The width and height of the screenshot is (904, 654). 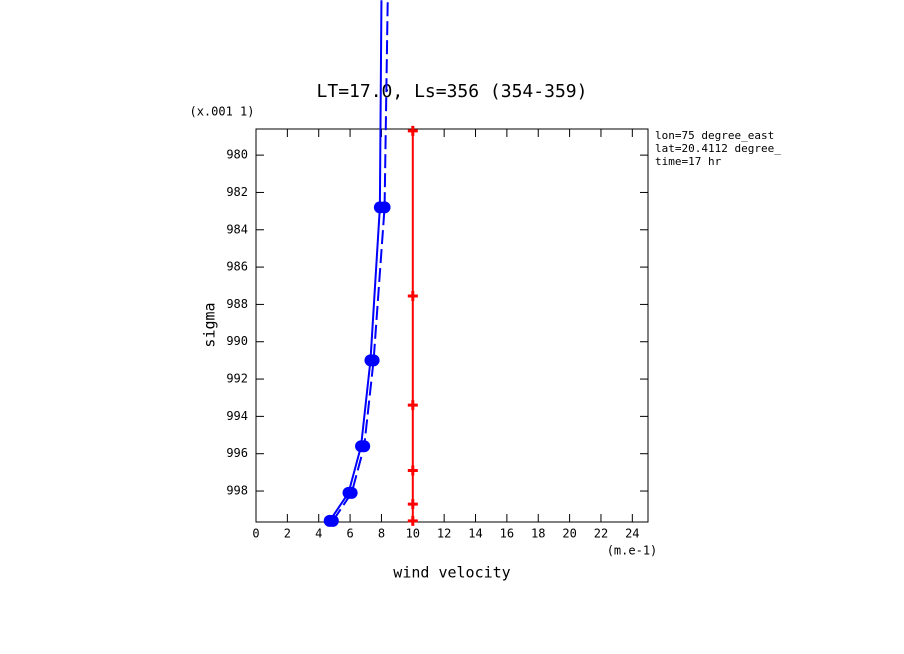 What do you see at coordinates (237, 453) in the screenshot?
I see `y-tick-label: 996` at bounding box center [237, 453].